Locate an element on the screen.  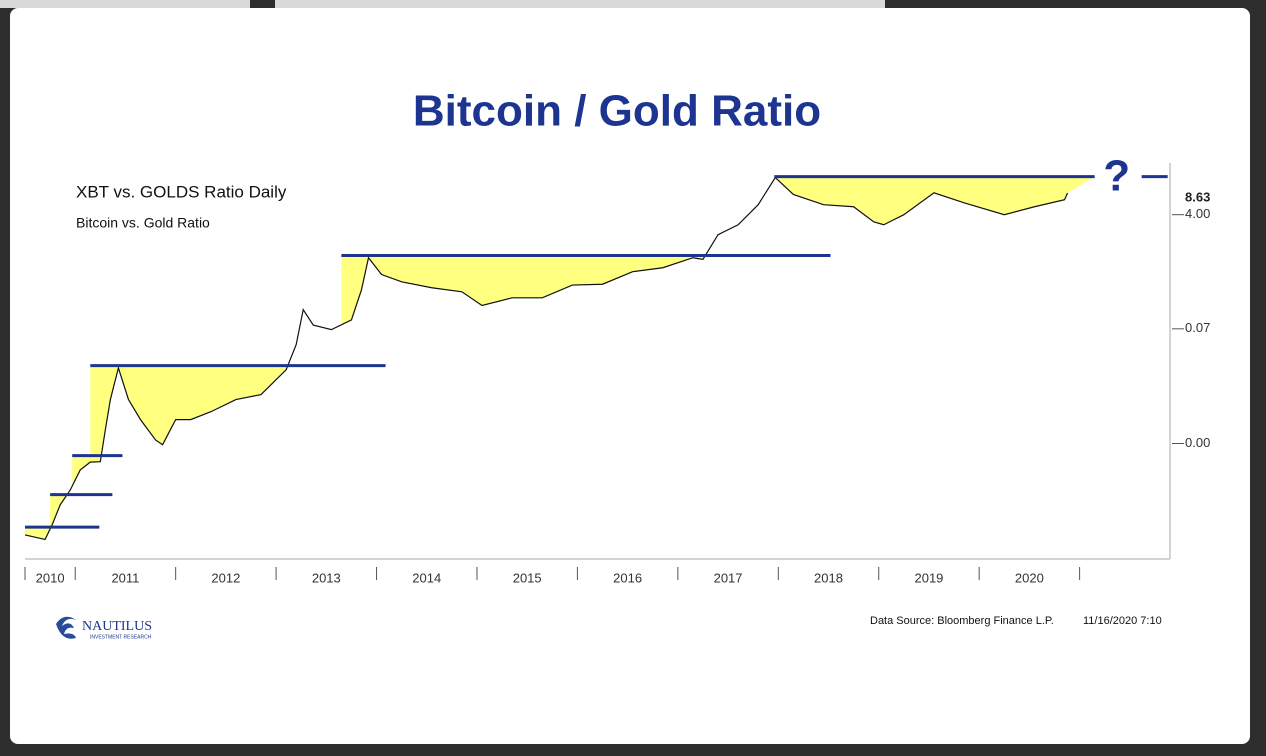
y-tick-label: 0.07 is located at coordinates (1197, 327).